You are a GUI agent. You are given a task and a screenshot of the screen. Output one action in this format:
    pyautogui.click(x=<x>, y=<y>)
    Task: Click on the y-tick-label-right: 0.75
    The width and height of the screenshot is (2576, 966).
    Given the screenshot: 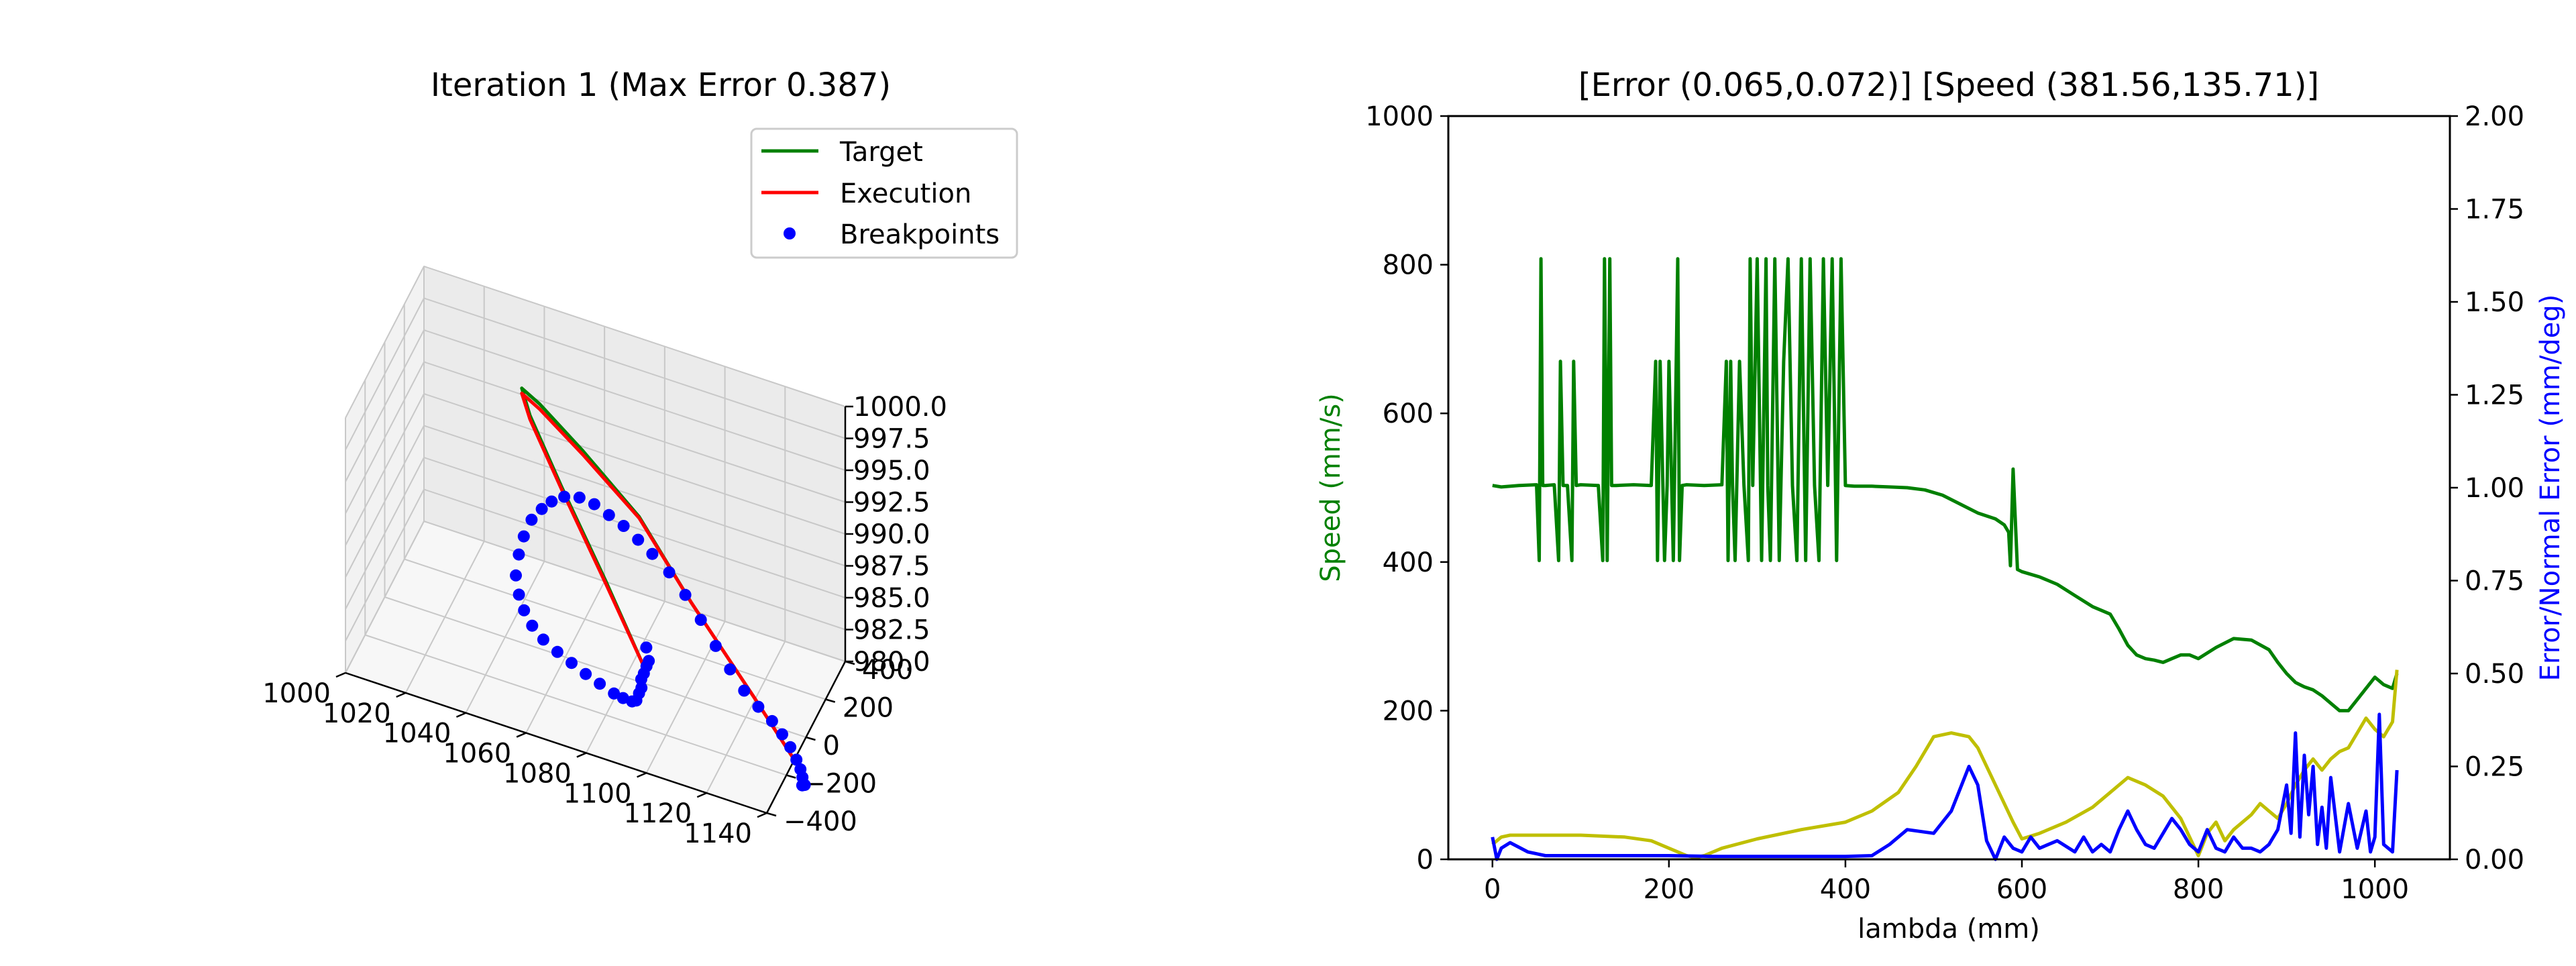 What is the action you would take?
    pyautogui.click(x=2494, y=581)
    